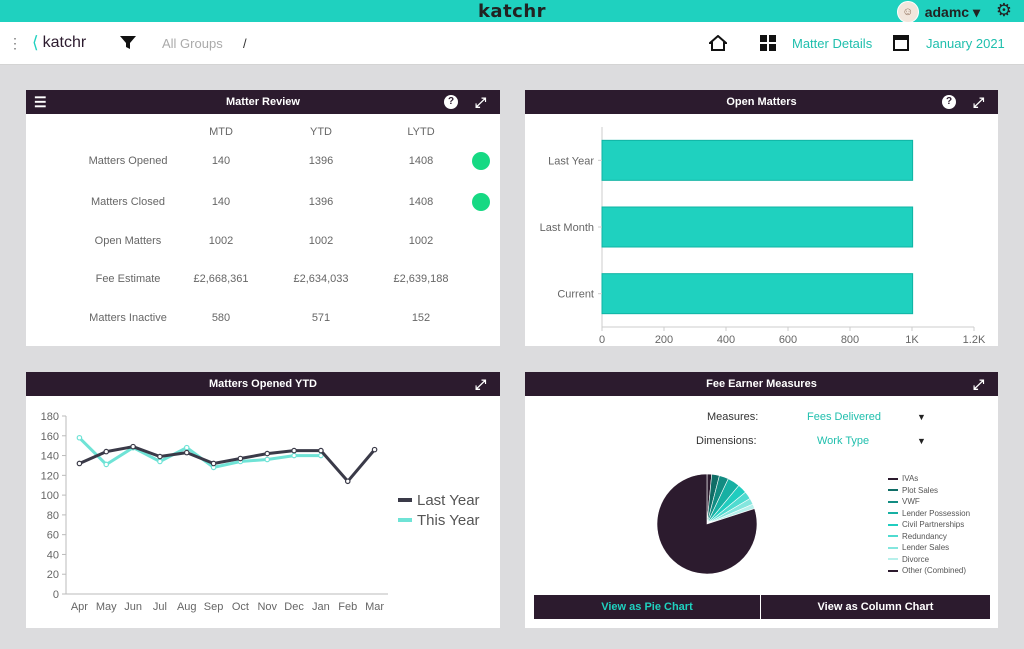  What do you see at coordinates (321, 607) in the screenshot?
I see `x-tick-label: Jan` at bounding box center [321, 607].